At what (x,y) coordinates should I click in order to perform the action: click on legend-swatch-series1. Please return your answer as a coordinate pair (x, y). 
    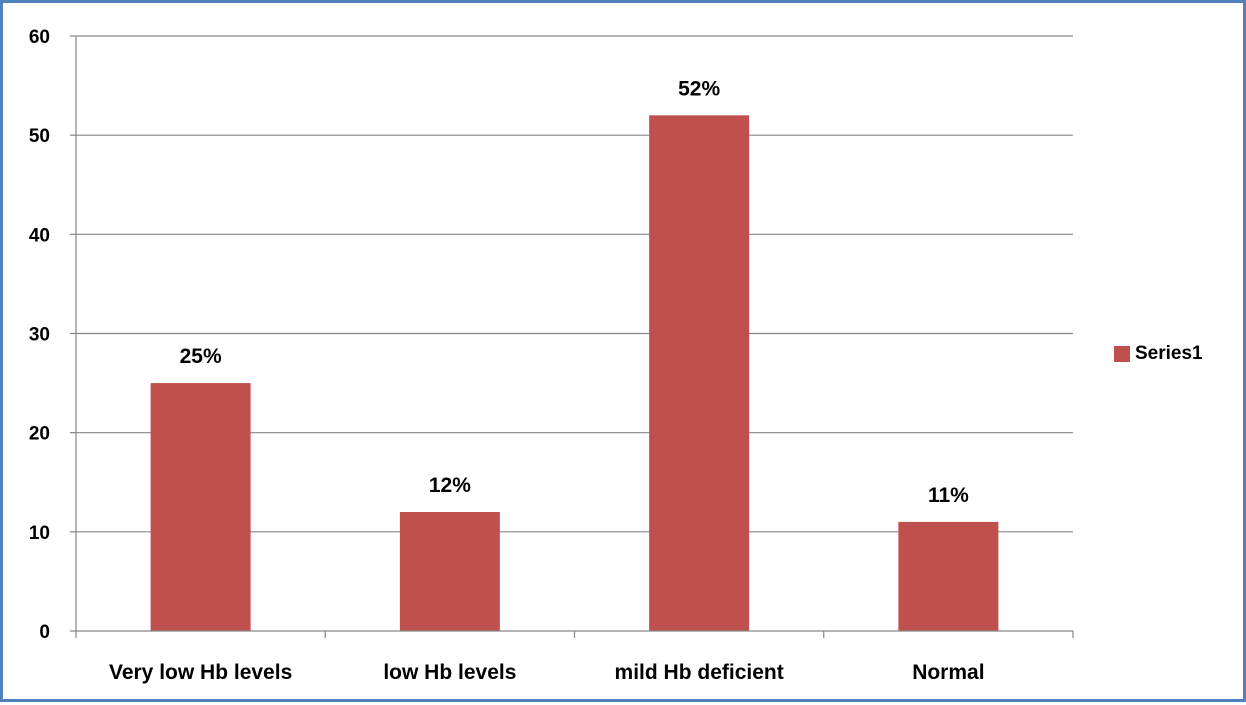
    Looking at the image, I should click on (1122, 354).